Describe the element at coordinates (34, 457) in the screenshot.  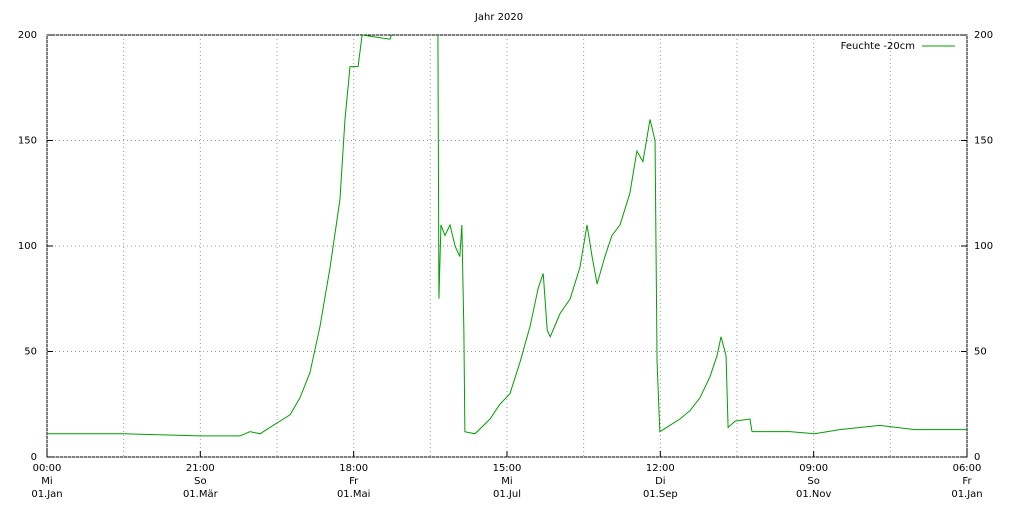
I see `y-tick-label: 0` at that location.